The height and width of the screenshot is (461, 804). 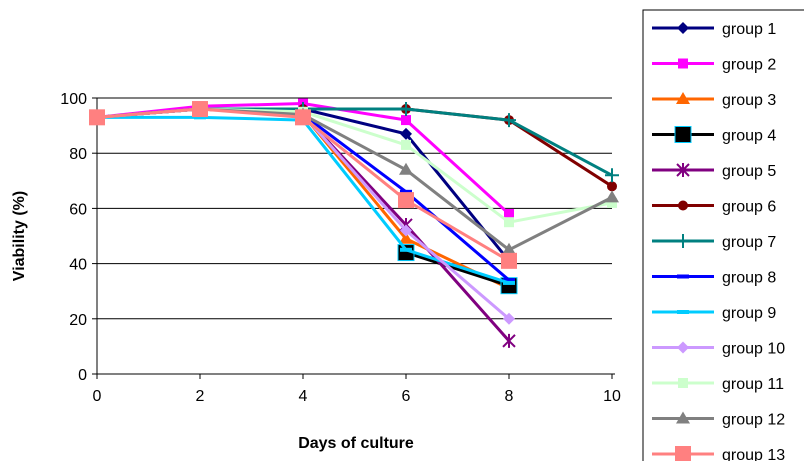 I want to click on y-tick-label: 80, so click(x=78, y=154).